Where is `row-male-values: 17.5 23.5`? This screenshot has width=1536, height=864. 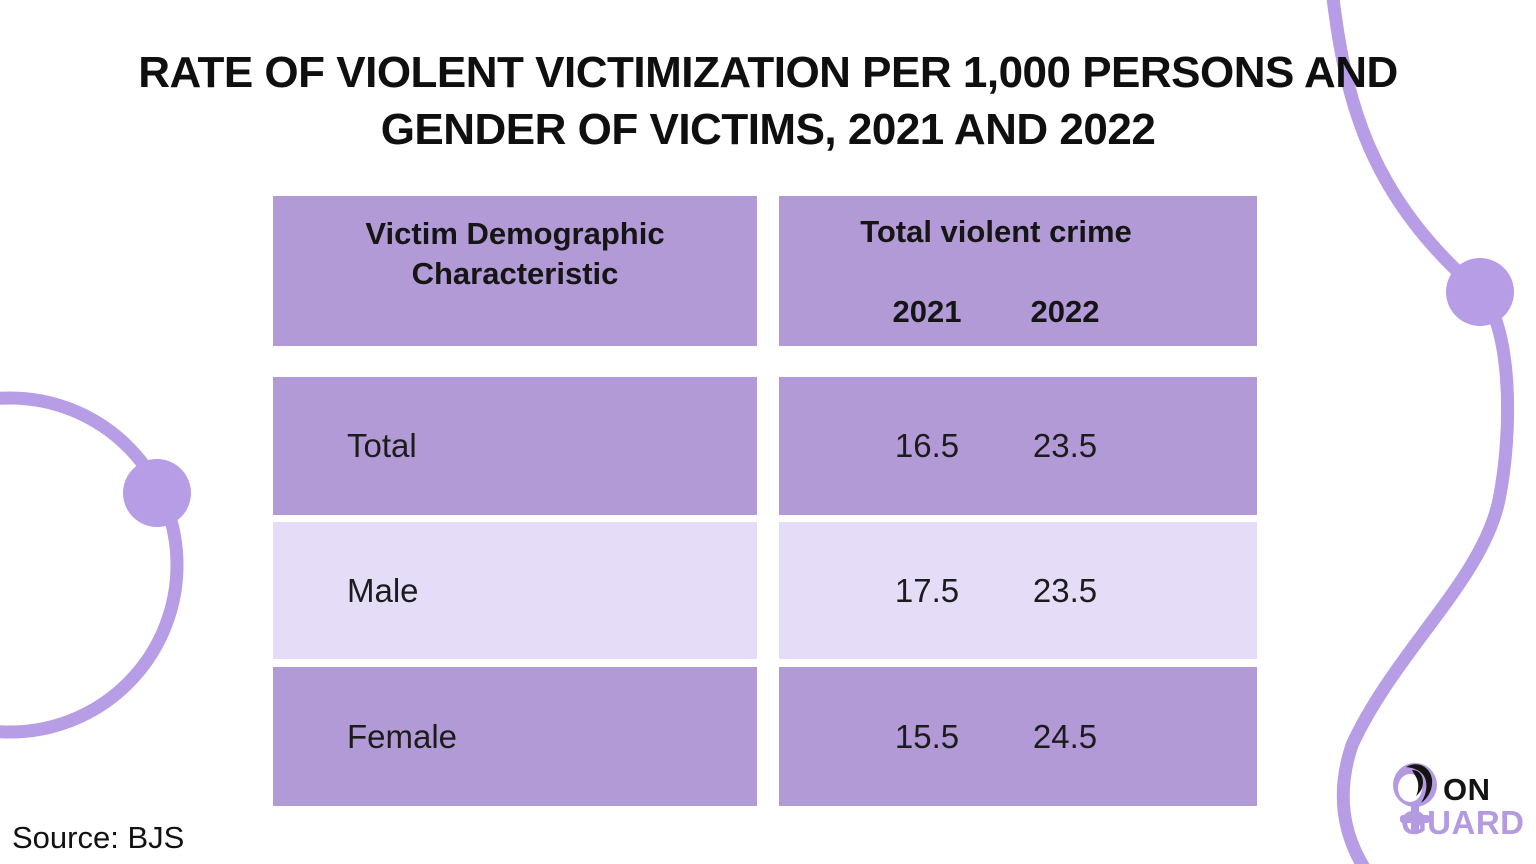 row-male-values: 17.5 23.5 is located at coordinates (996, 591).